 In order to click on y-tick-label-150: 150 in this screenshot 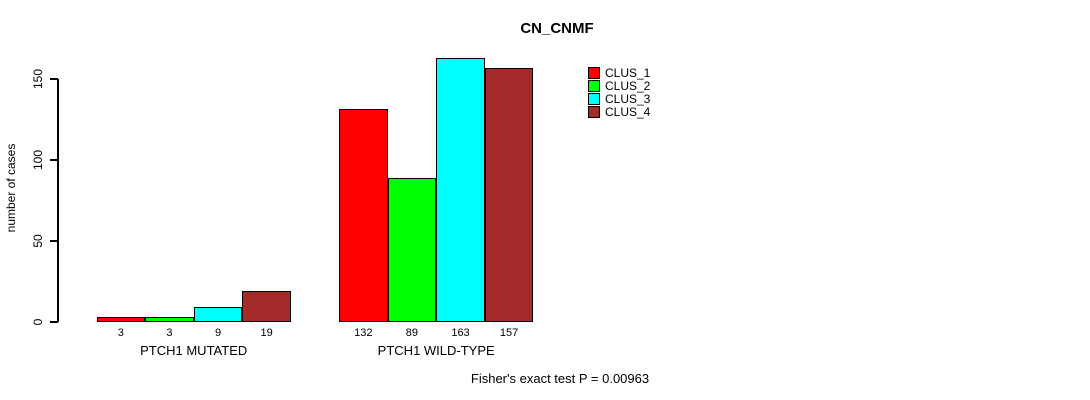, I will do `click(38, 79)`.